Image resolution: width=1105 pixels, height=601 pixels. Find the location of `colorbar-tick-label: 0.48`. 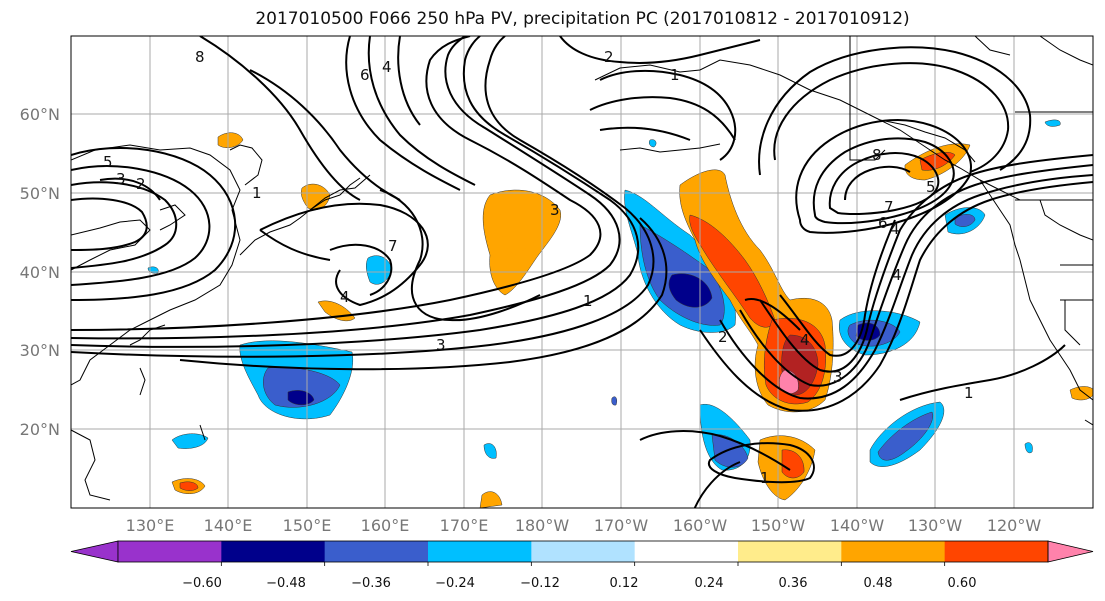

colorbar-tick-label: 0.48 is located at coordinates (878, 583).